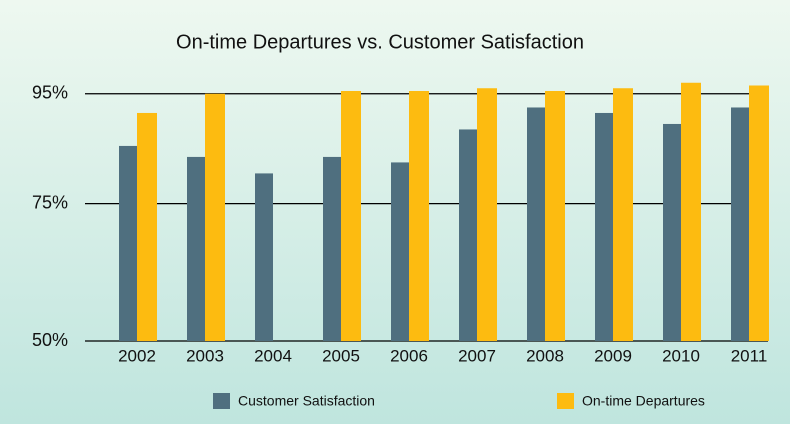 The width and height of the screenshot is (790, 424). Describe the element at coordinates (681, 355) in the screenshot. I see `x-tick-label: 2010` at that location.